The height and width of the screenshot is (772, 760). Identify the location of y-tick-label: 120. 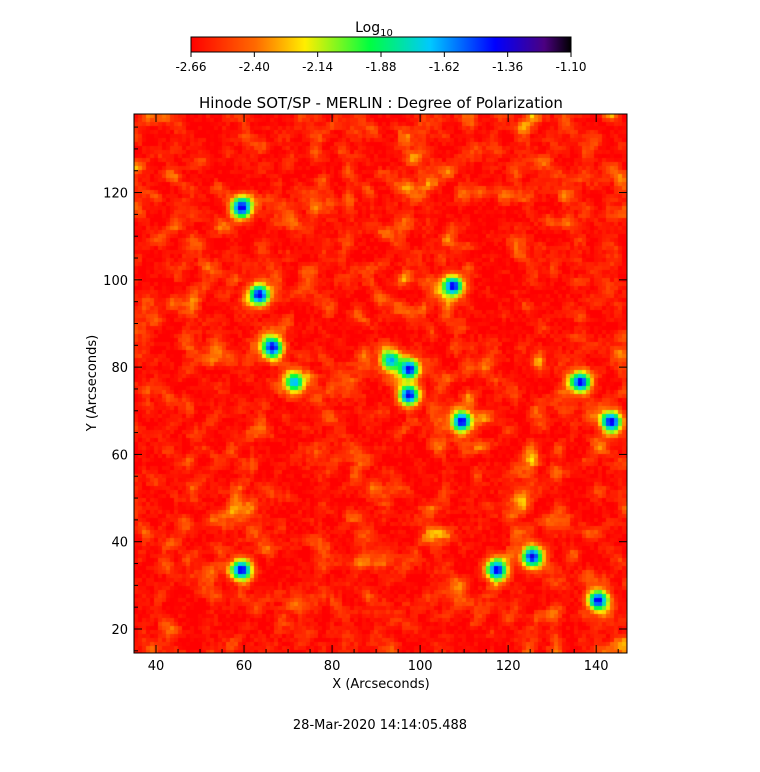
(115, 194).